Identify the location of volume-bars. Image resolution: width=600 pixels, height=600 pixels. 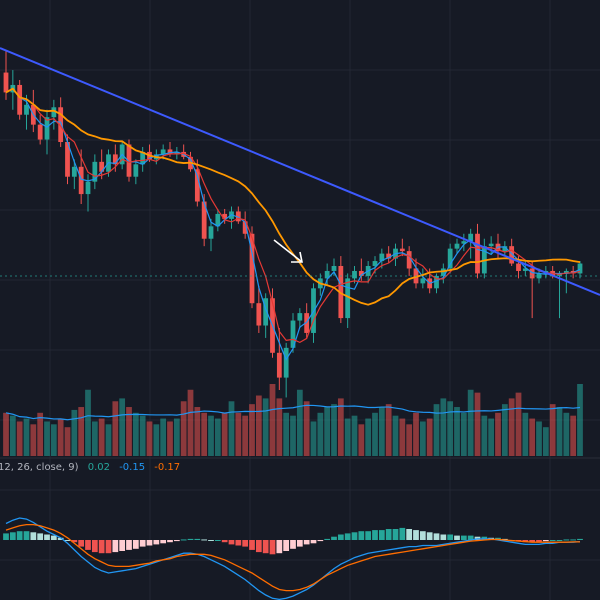
(293, 420).